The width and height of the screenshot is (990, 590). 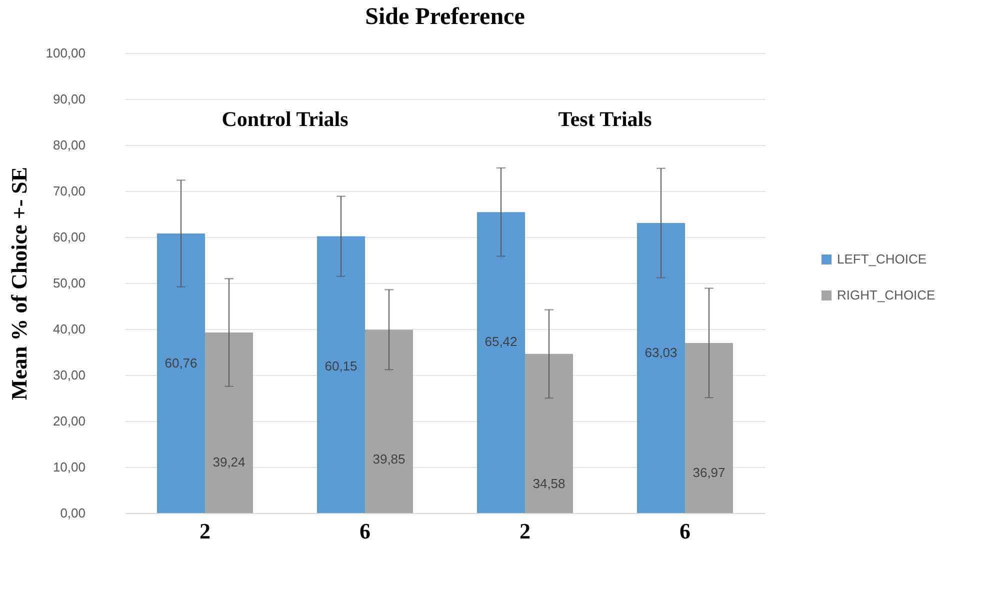 What do you see at coordinates (69, 375) in the screenshot?
I see `y-tick-label: 30,00` at bounding box center [69, 375].